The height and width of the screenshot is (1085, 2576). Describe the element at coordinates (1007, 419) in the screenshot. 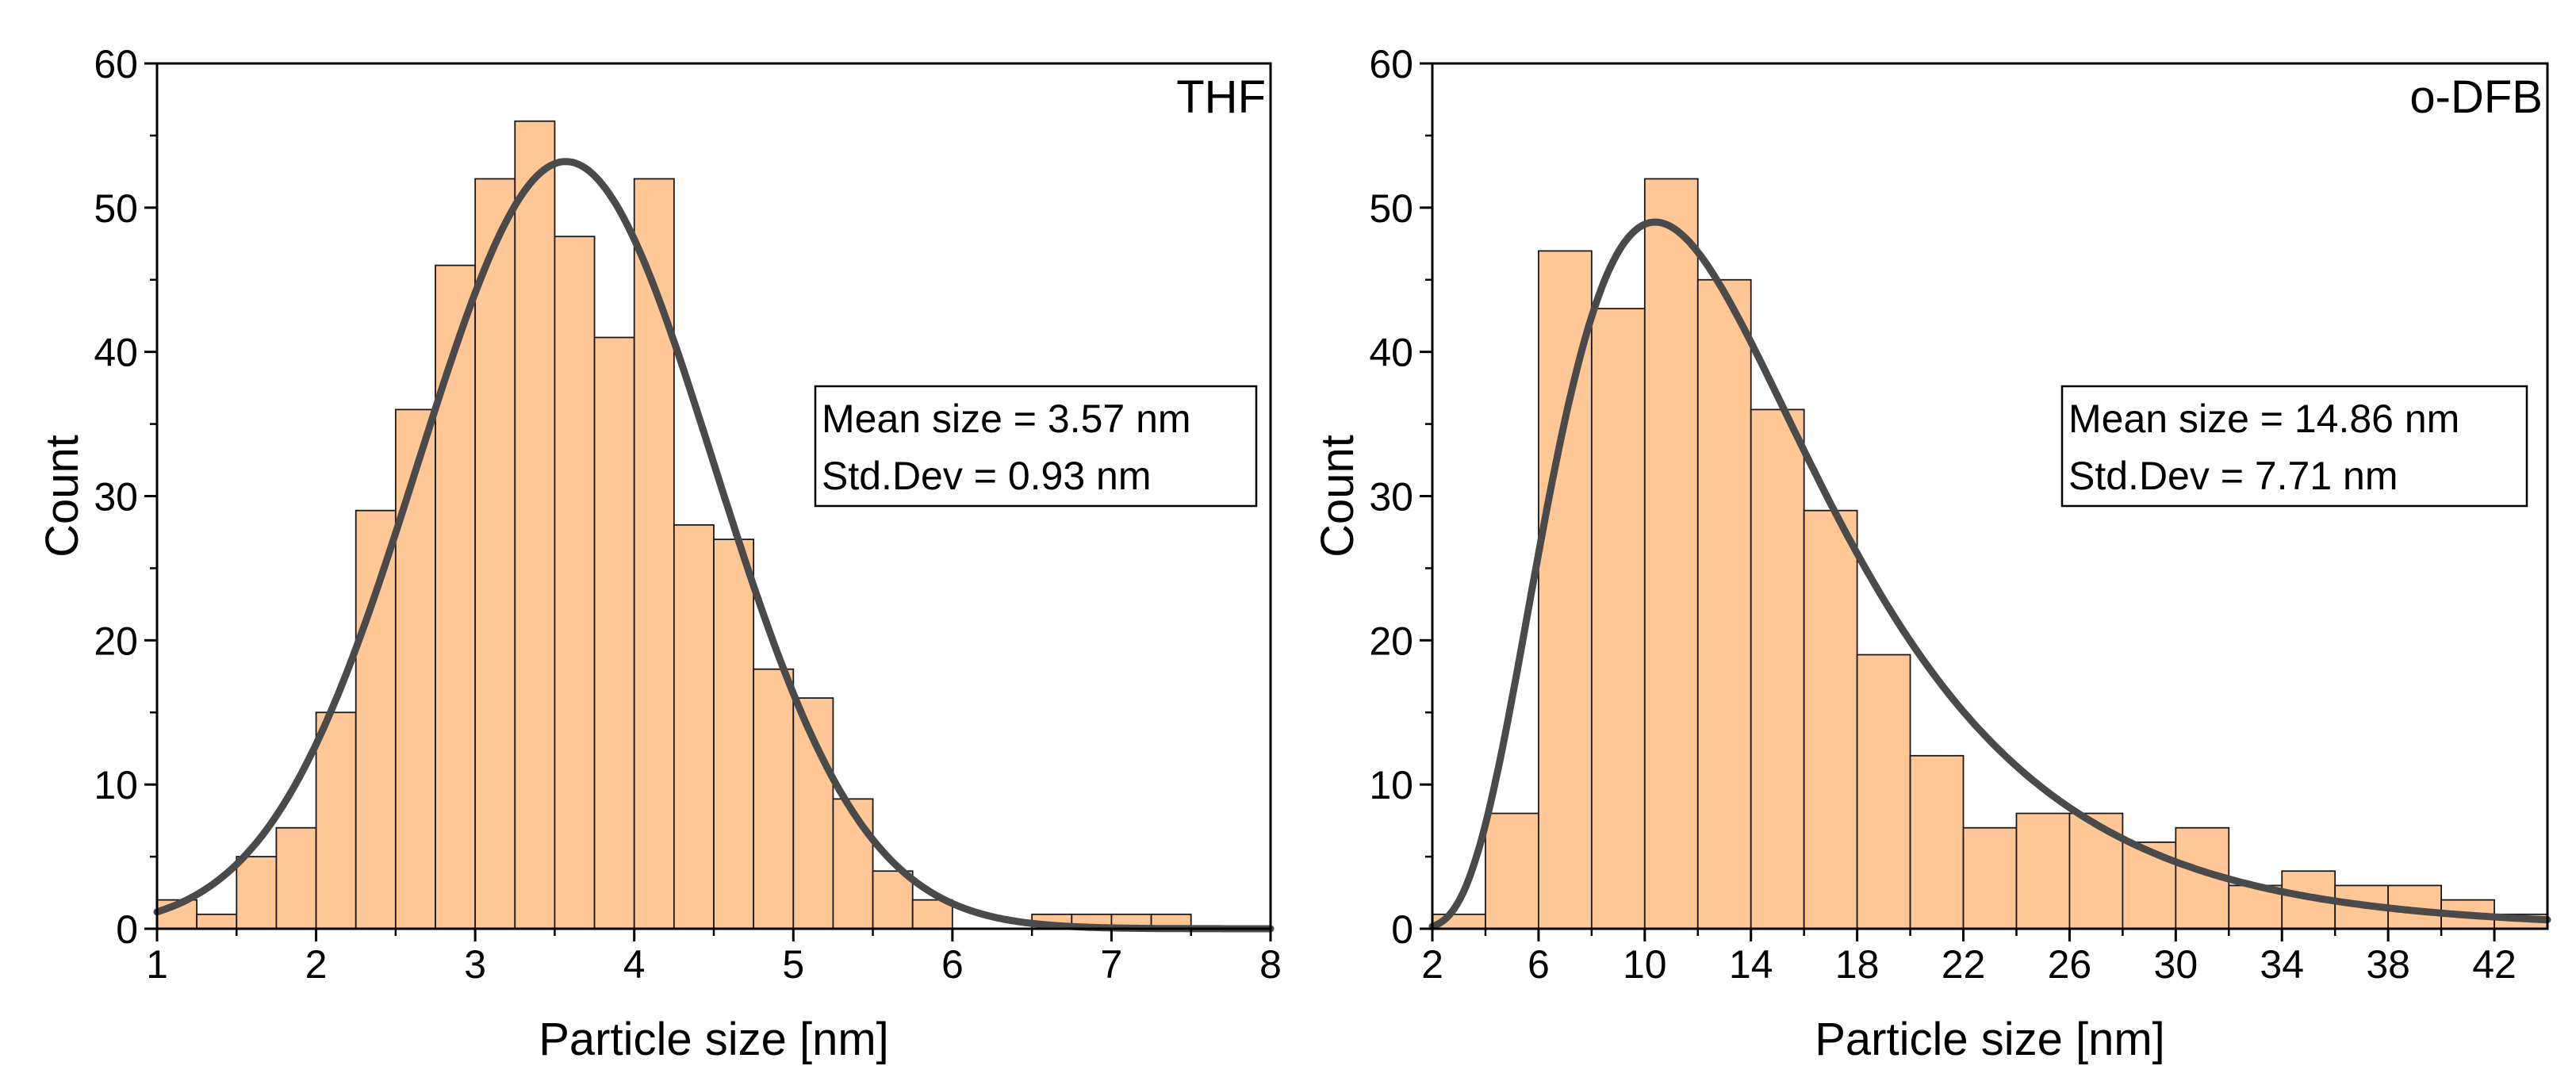

I see `stats-mean: Mean size = 3.57 nm` at that location.